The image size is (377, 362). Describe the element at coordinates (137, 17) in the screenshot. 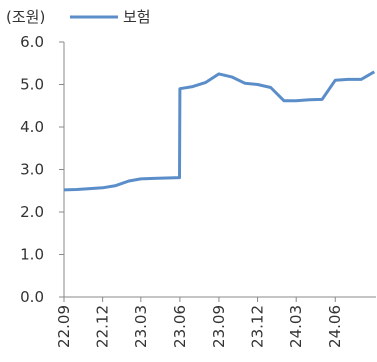

I see `legend-label: 보험` at that location.